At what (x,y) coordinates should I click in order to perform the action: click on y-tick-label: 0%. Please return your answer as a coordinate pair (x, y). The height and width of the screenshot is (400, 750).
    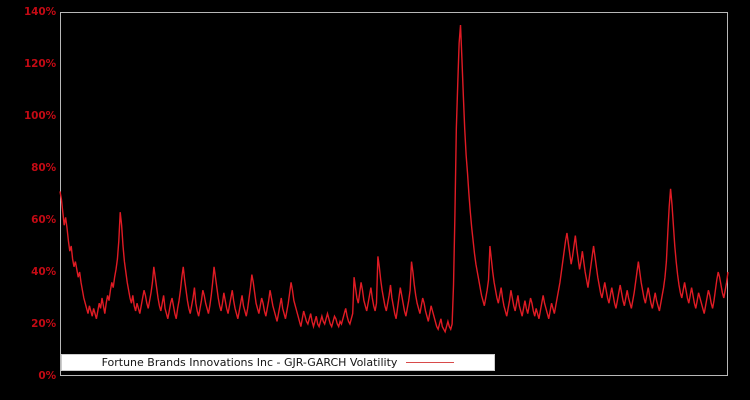
    Looking at the image, I should click on (47, 376).